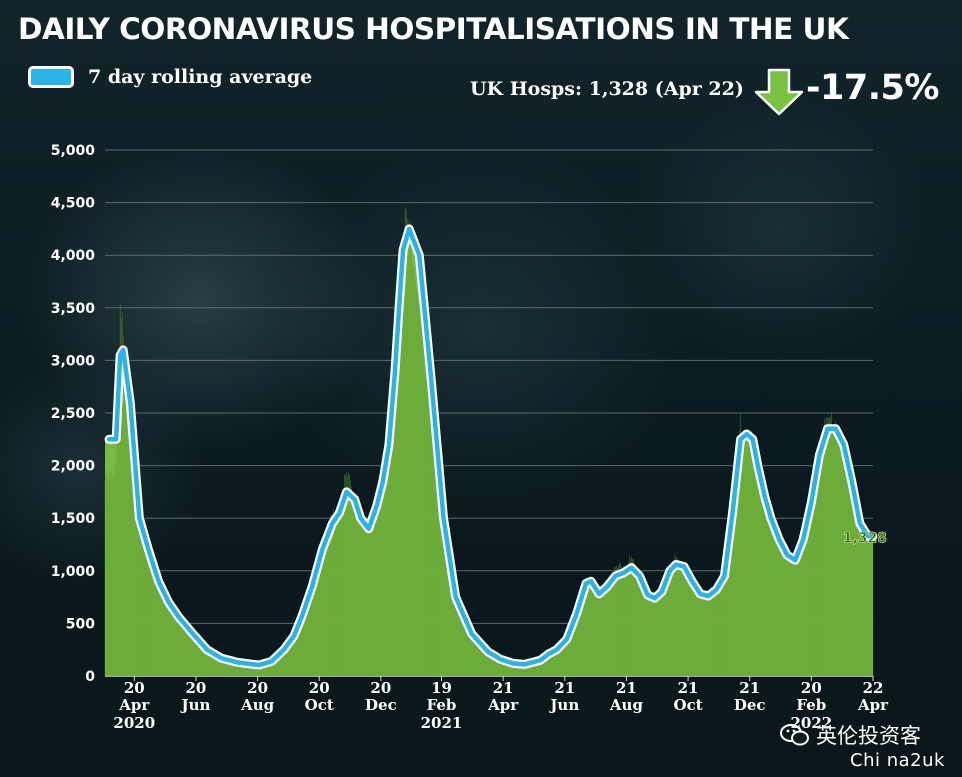  Describe the element at coordinates (873, 688) in the screenshot. I see `x-tick-label-top: 22` at that location.